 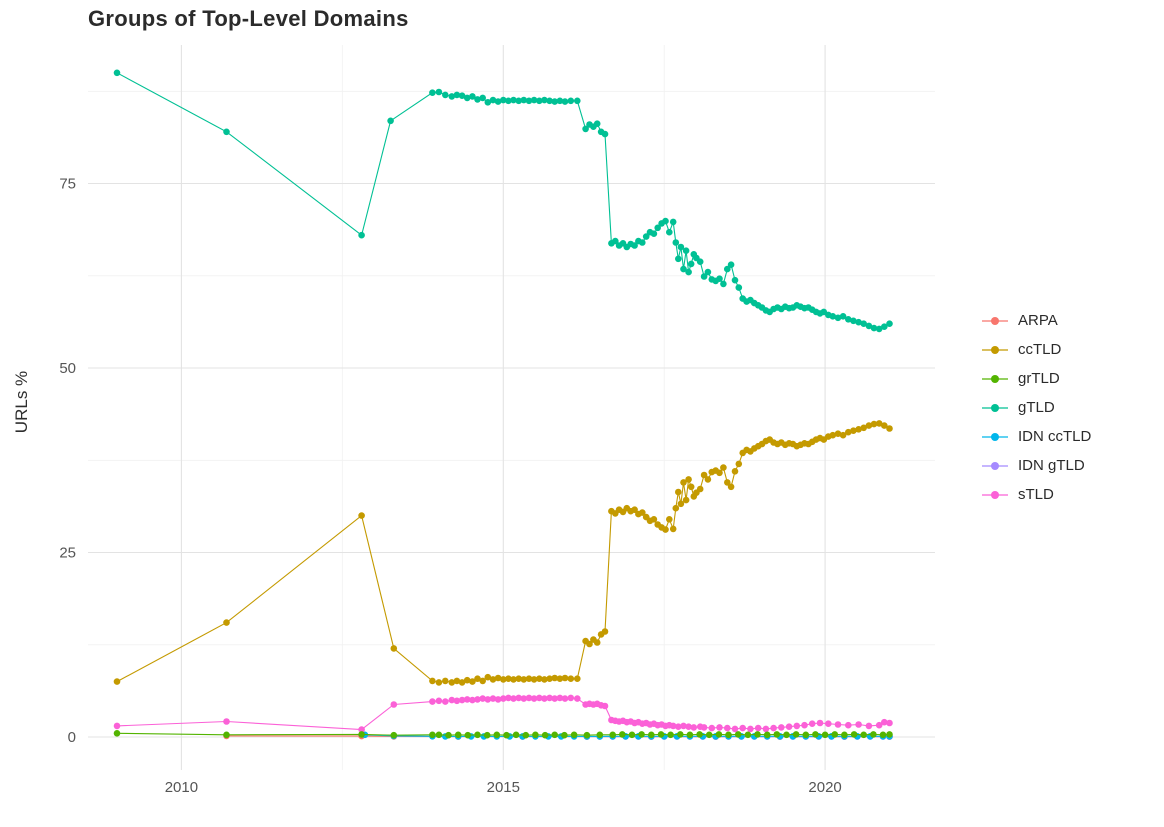 I want to click on legend-item-label: sTLD, so click(x=1036, y=494).